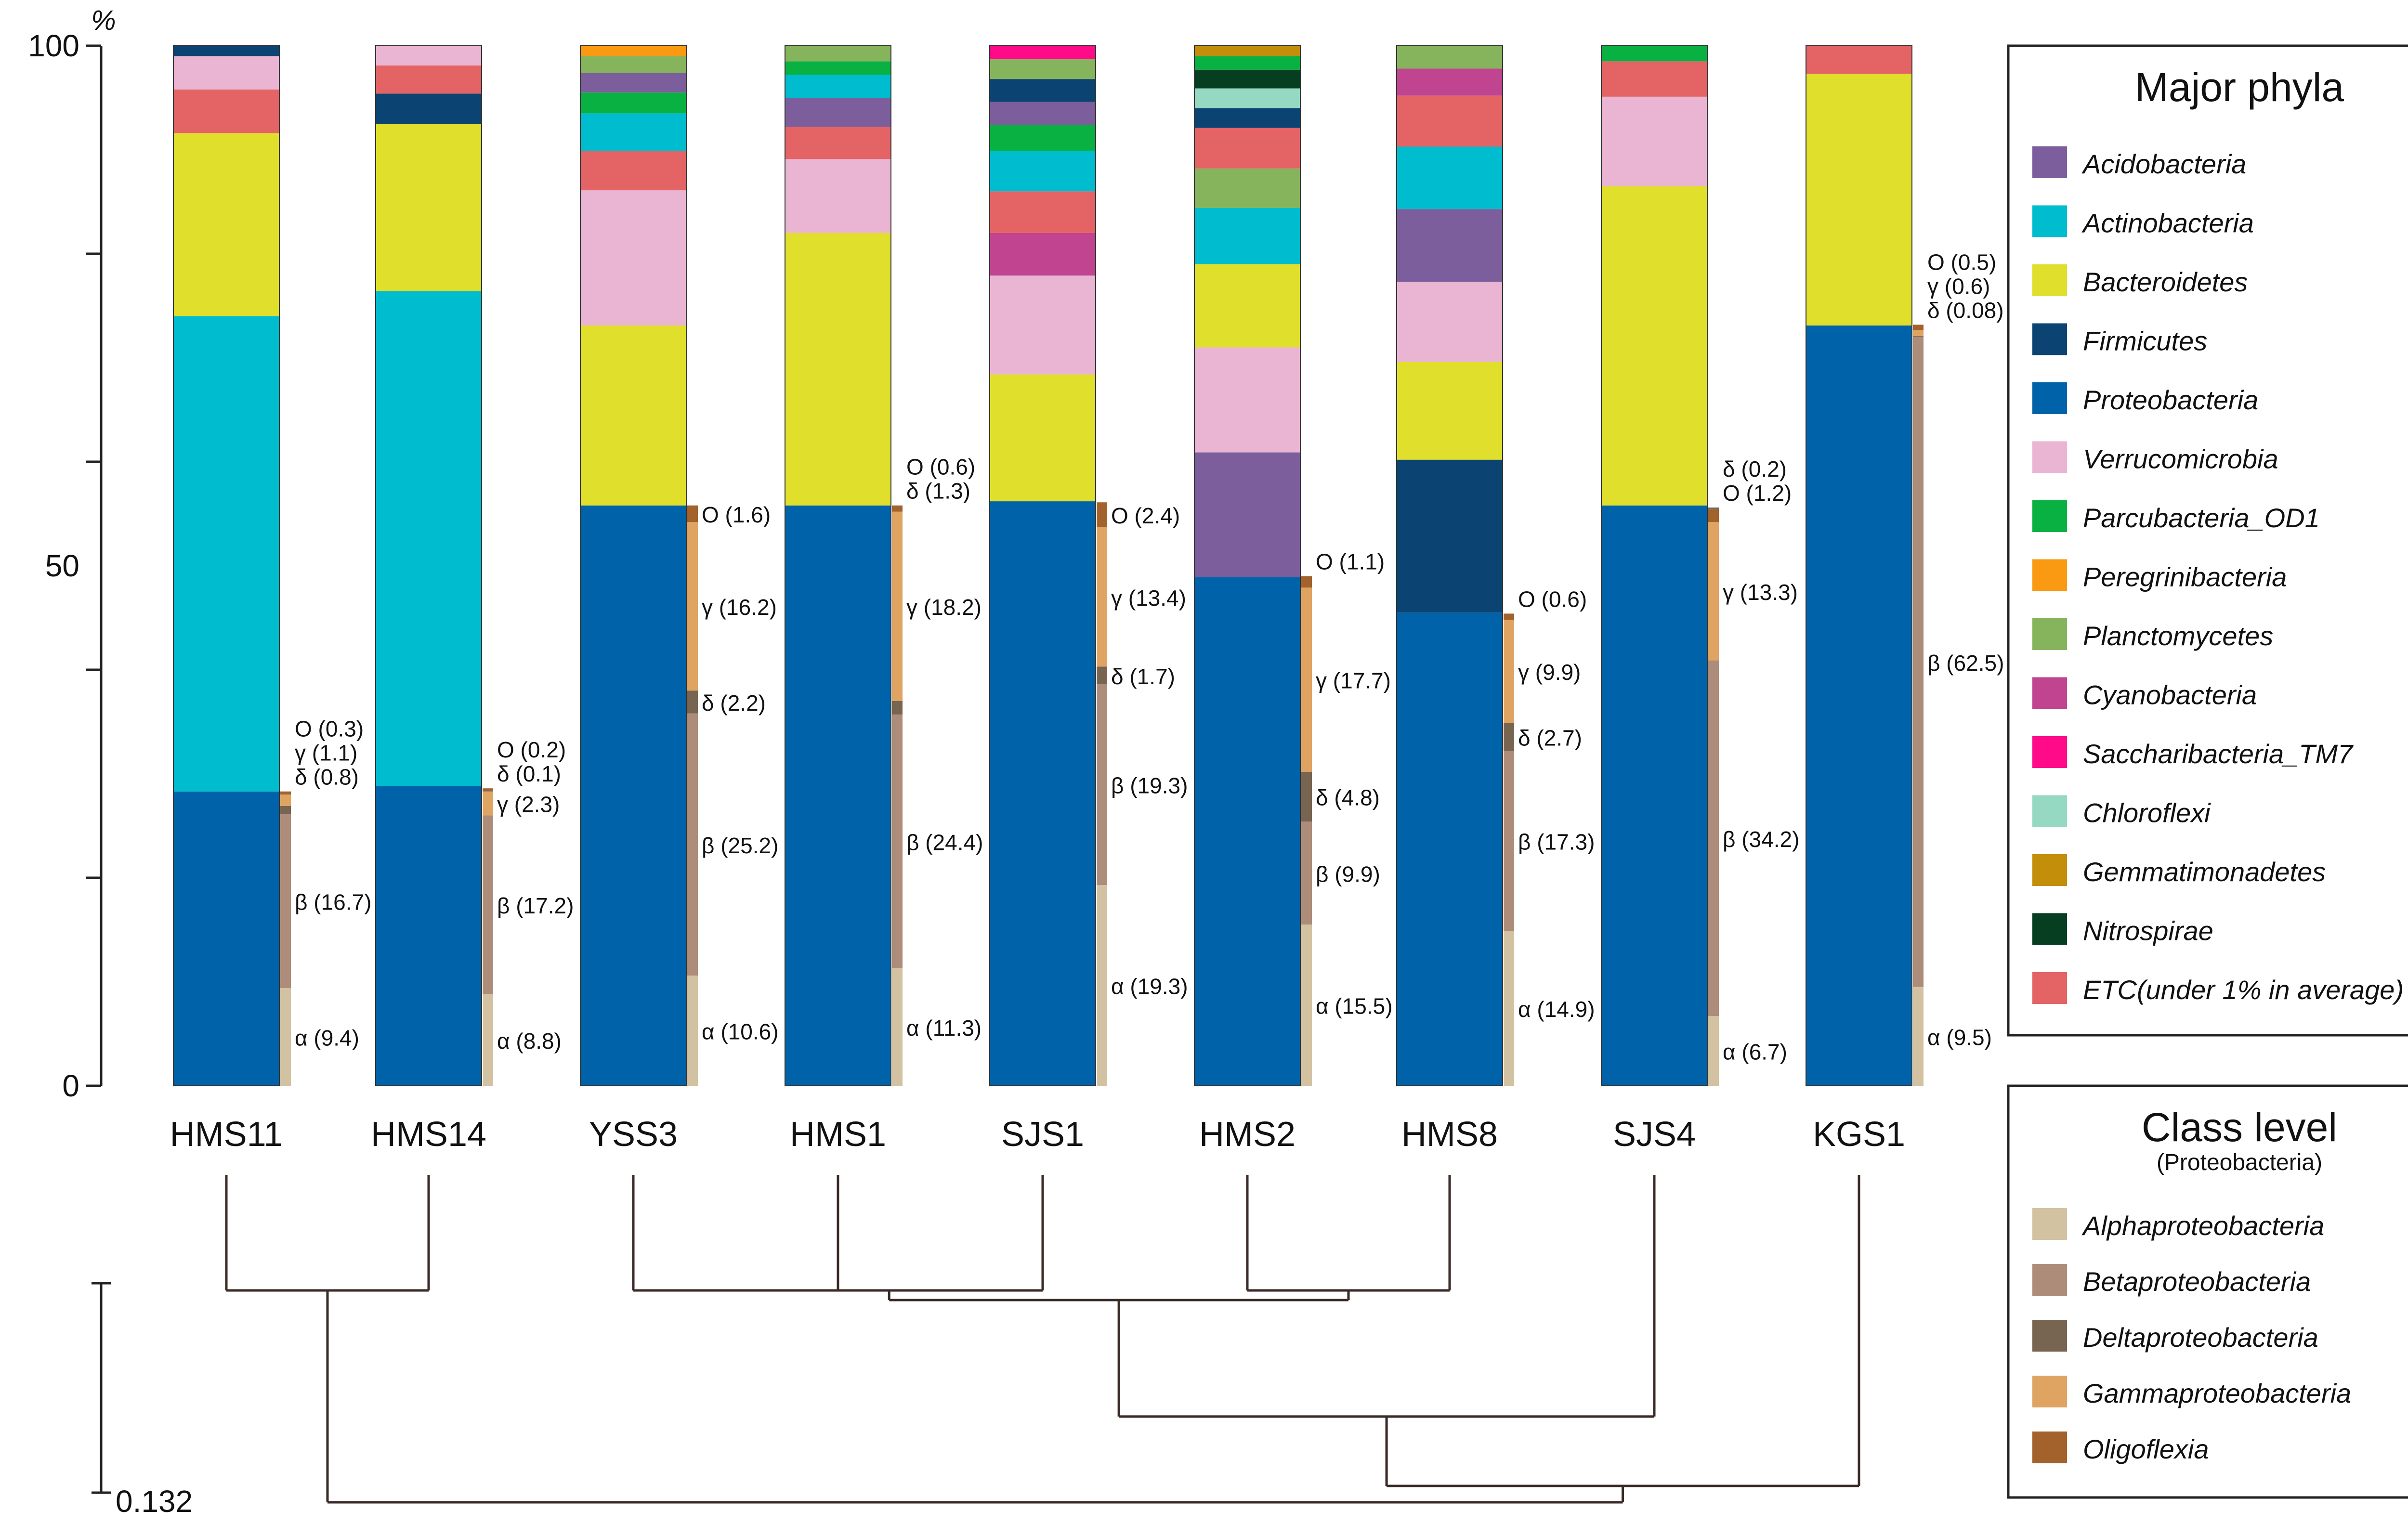 The width and height of the screenshot is (2408, 1523). I want to click on class-segment-hms2-betaproteobacteria, so click(1306, 873).